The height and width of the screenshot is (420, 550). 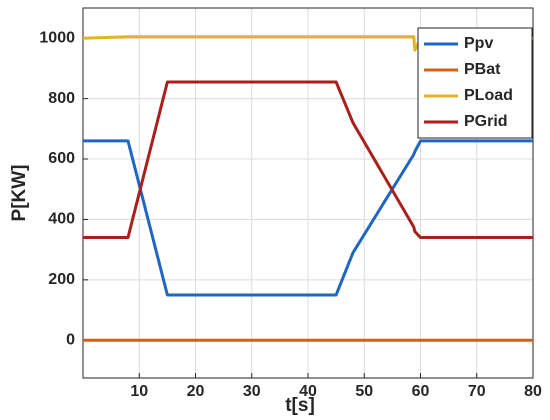 What do you see at coordinates (61, 98) in the screenshot?
I see `y-tick-label: 800` at bounding box center [61, 98].